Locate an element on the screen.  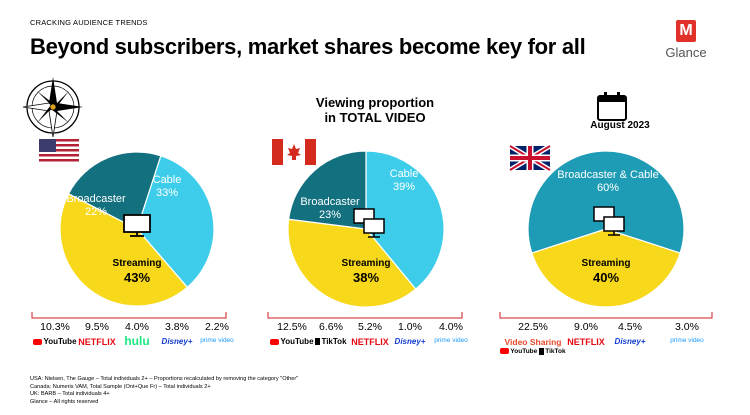
uk-platform-item: 3.0% prime video is located at coordinates (687, 332).